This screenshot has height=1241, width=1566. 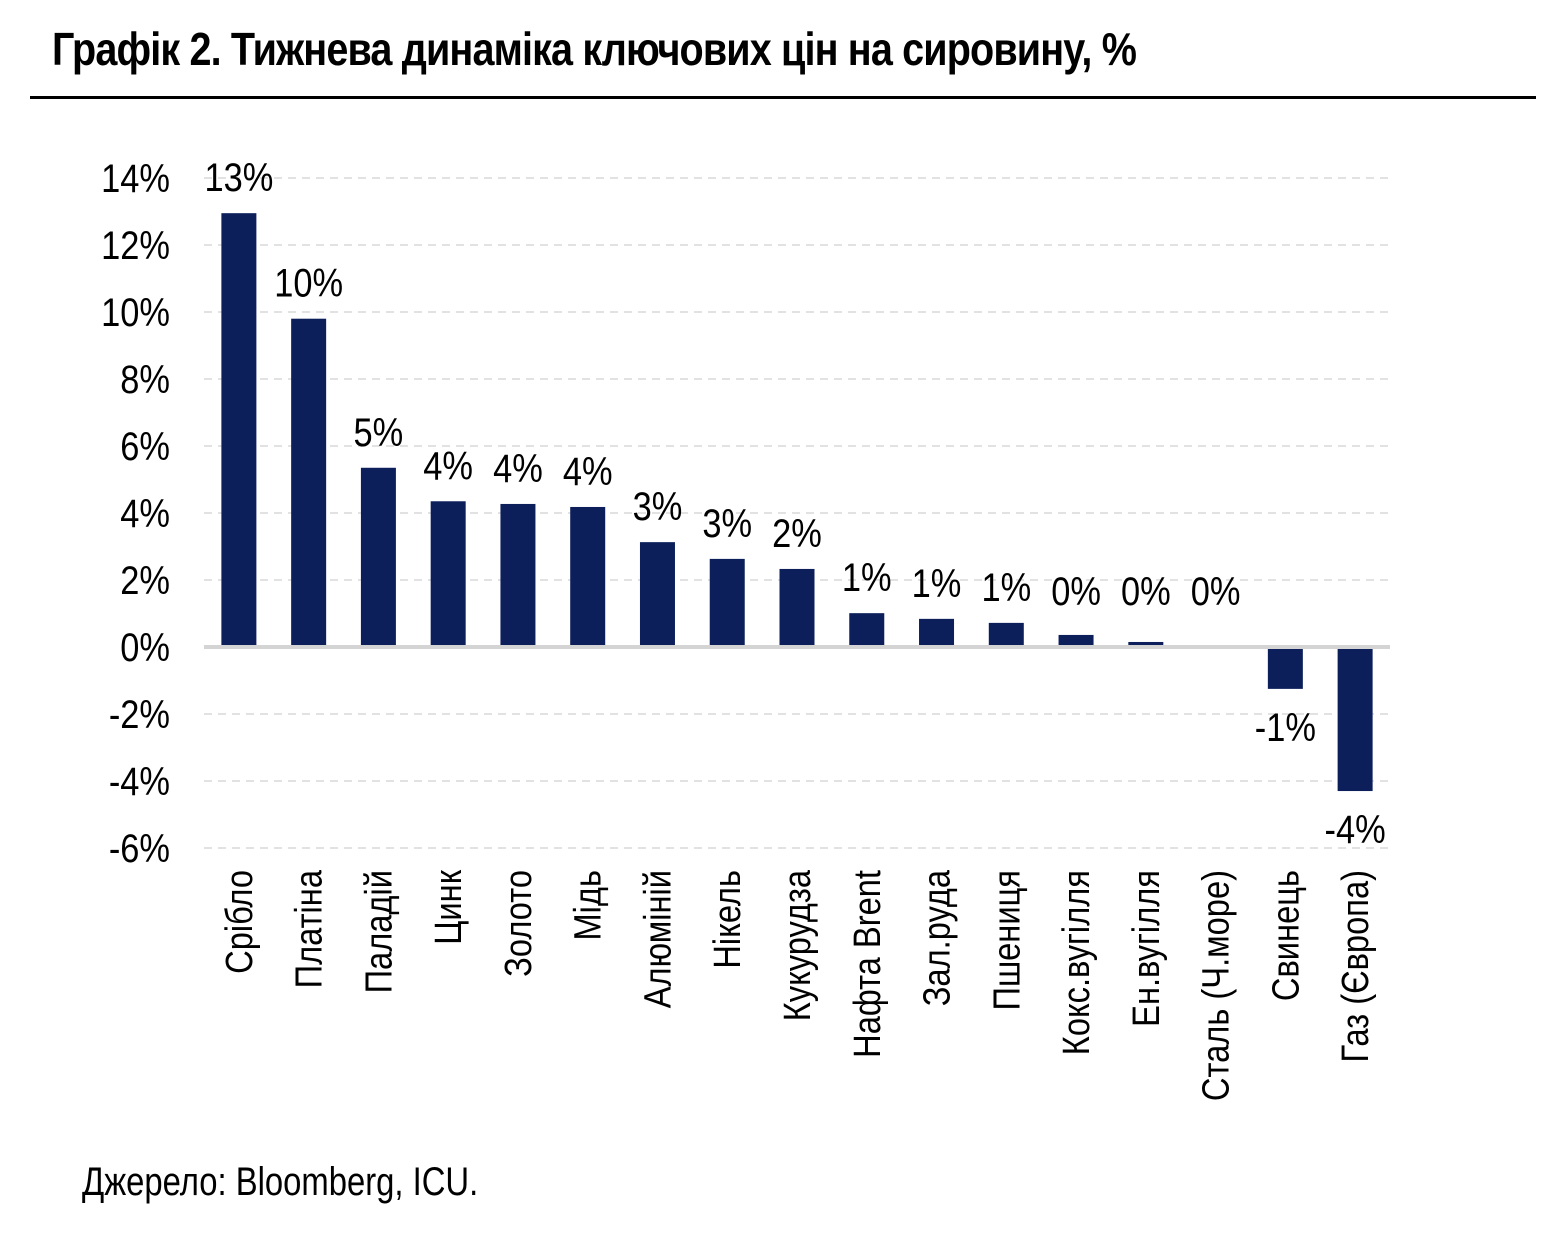 What do you see at coordinates (139, 848) in the screenshot?
I see `y-tick-label: -6%` at bounding box center [139, 848].